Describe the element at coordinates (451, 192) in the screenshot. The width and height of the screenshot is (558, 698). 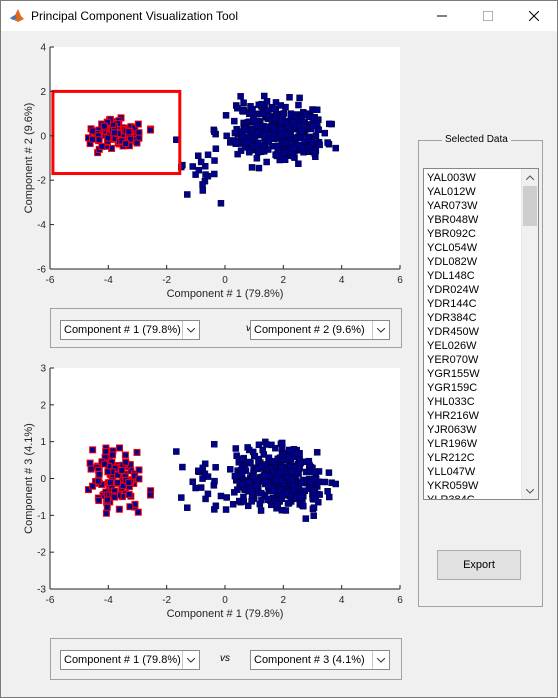
I see `list-item: YAL012W` at that location.